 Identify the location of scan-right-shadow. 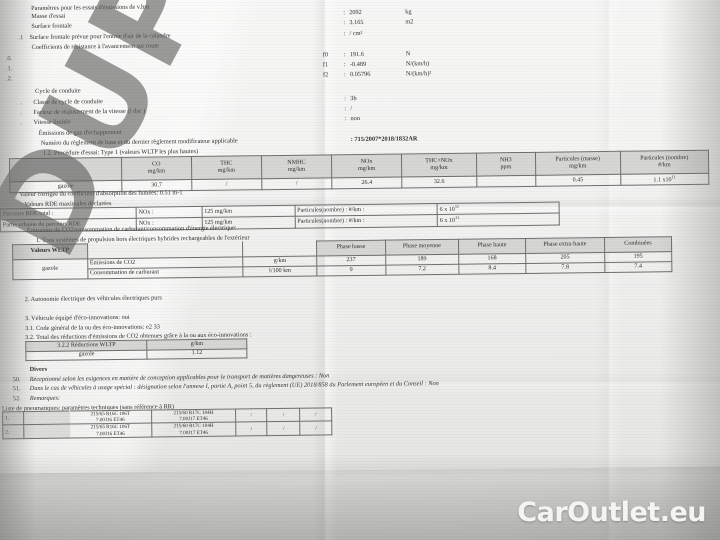
(690, 270).